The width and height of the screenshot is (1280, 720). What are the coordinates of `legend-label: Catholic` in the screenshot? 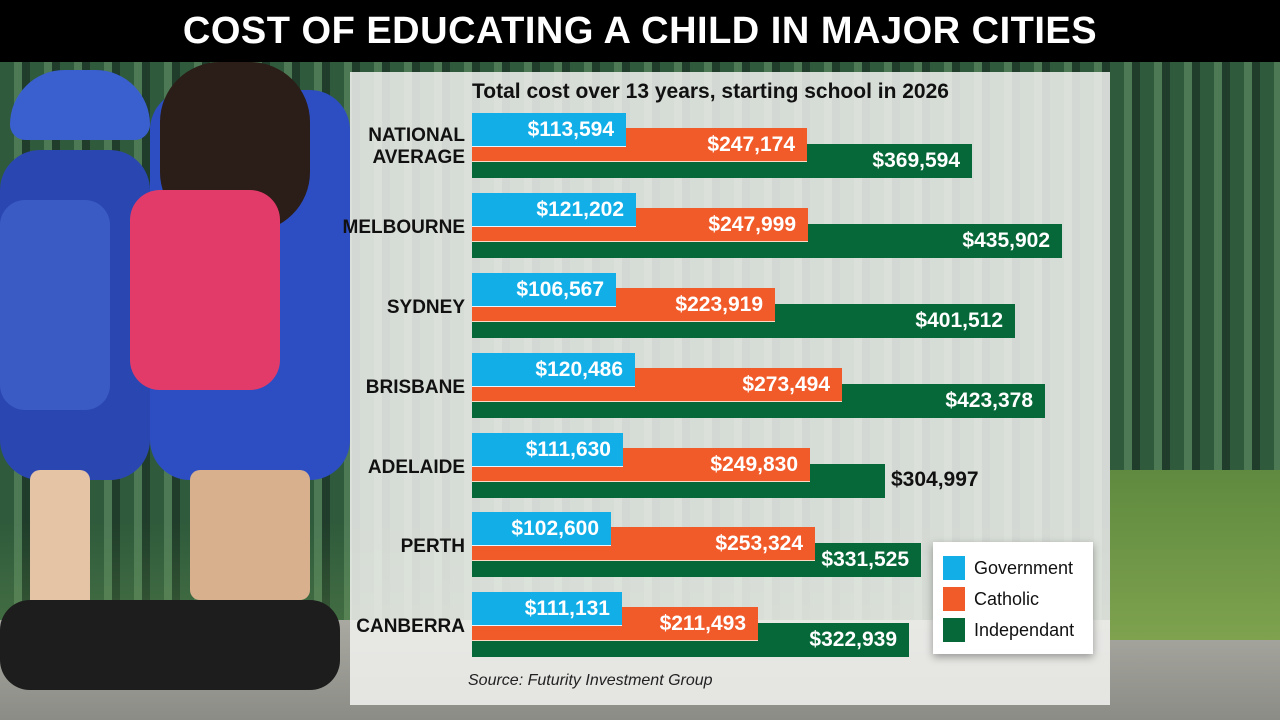 It's located at (1007, 598).